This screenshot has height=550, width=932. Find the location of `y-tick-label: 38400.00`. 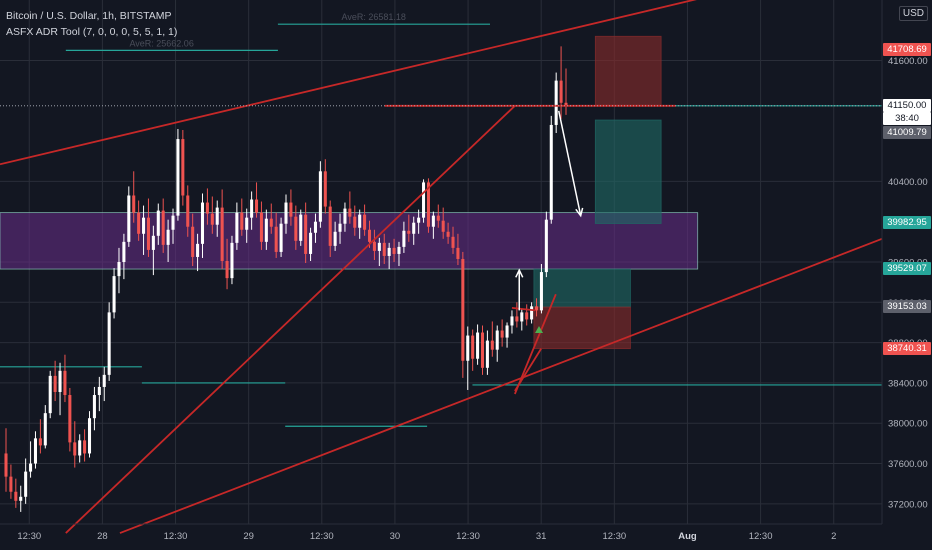

y-tick-label: 38400.00 is located at coordinates (908, 383).